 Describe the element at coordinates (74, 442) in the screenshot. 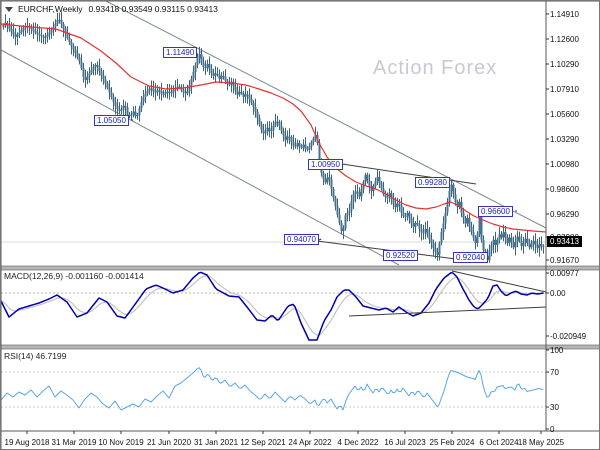

I see `x-axis-label: 31 Mar 2019` at that location.